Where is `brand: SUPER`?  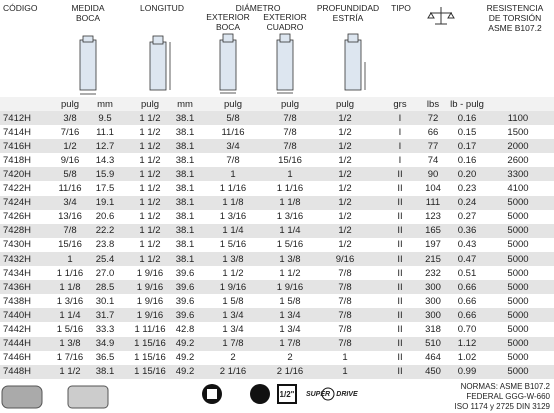
brand: SUPER is located at coordinates (318, 394).